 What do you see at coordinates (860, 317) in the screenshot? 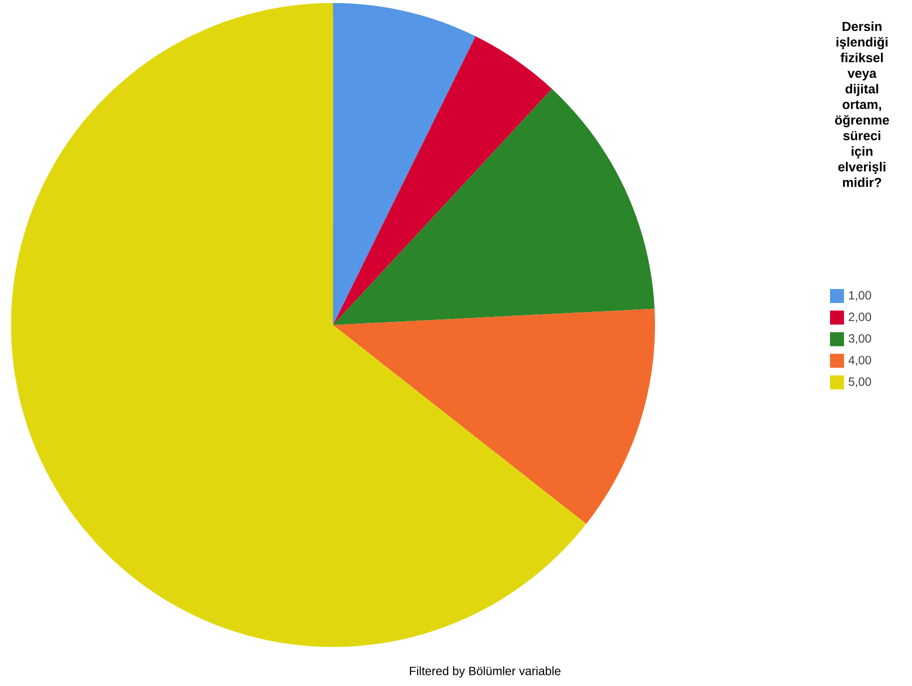
I see `legend-label: 2,00` at bounding box center [860, 317].